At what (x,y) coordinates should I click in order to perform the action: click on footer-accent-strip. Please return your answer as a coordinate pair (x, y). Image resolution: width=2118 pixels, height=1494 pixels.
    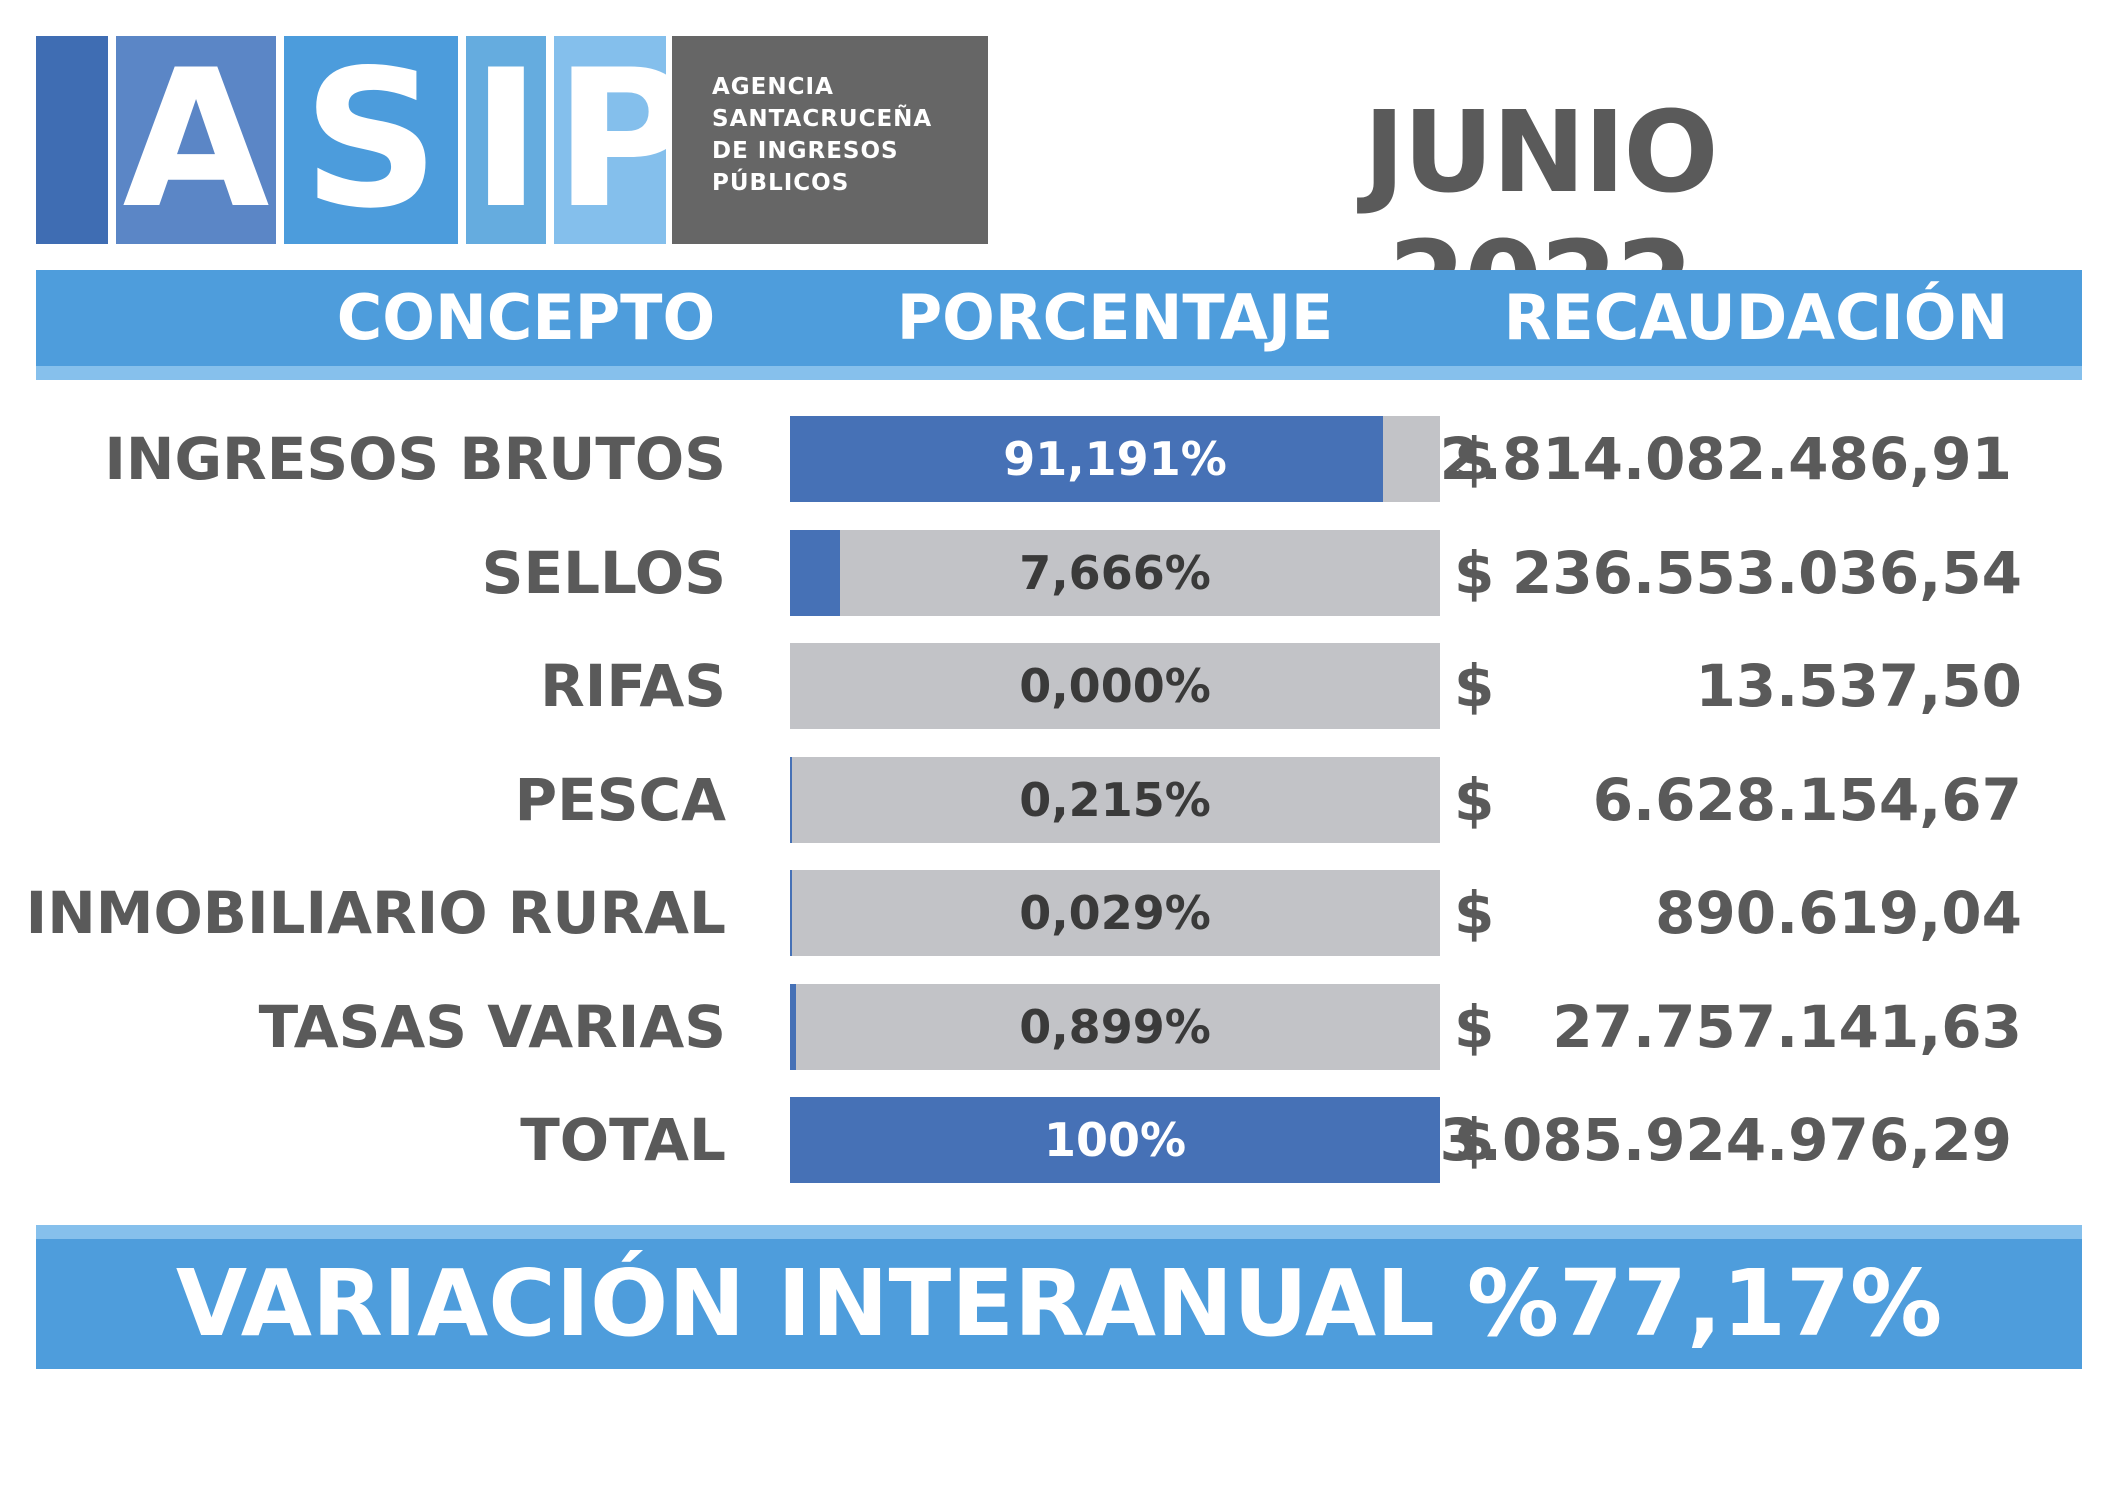
    Looking at the image, I should click on (1059, 1232).